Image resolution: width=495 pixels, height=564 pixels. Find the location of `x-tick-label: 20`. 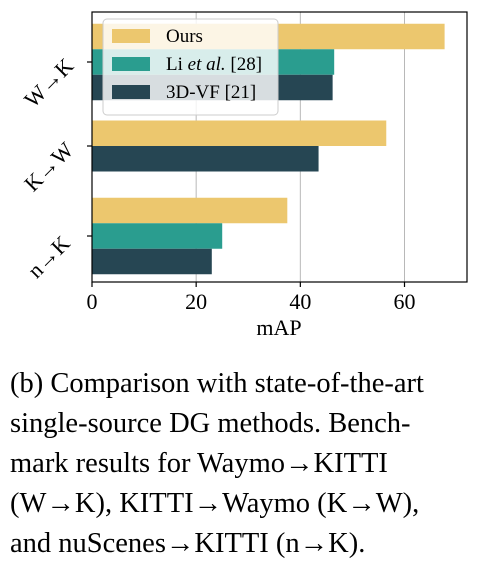

x-tick-label: 20 is located at coordinates (196, 301).